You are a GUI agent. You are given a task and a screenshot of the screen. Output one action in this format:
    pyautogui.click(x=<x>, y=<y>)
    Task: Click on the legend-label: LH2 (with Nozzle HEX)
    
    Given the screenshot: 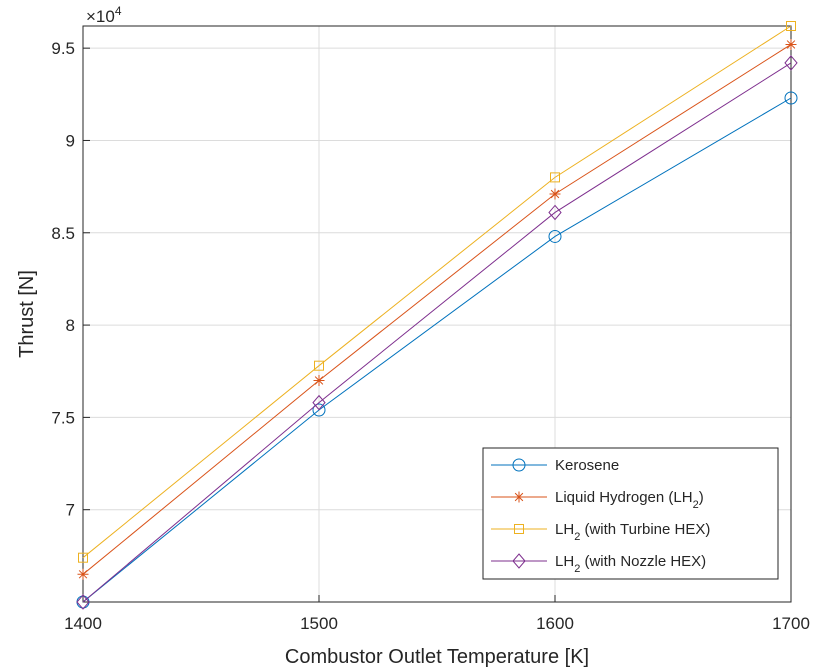 What is the action you would take?
    pyautogui.click(x=630, y=564)
    